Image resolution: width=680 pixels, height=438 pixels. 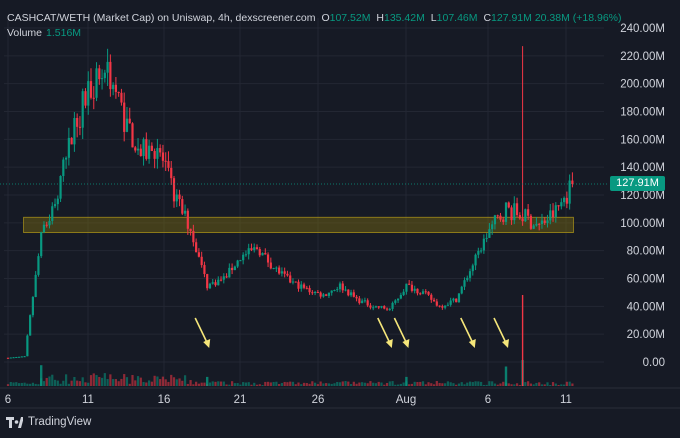 What do you see at coordinates (642, 224) in the screenshot?
I see `y-tick-label: 100.00M` at bounding box center [642, 224].